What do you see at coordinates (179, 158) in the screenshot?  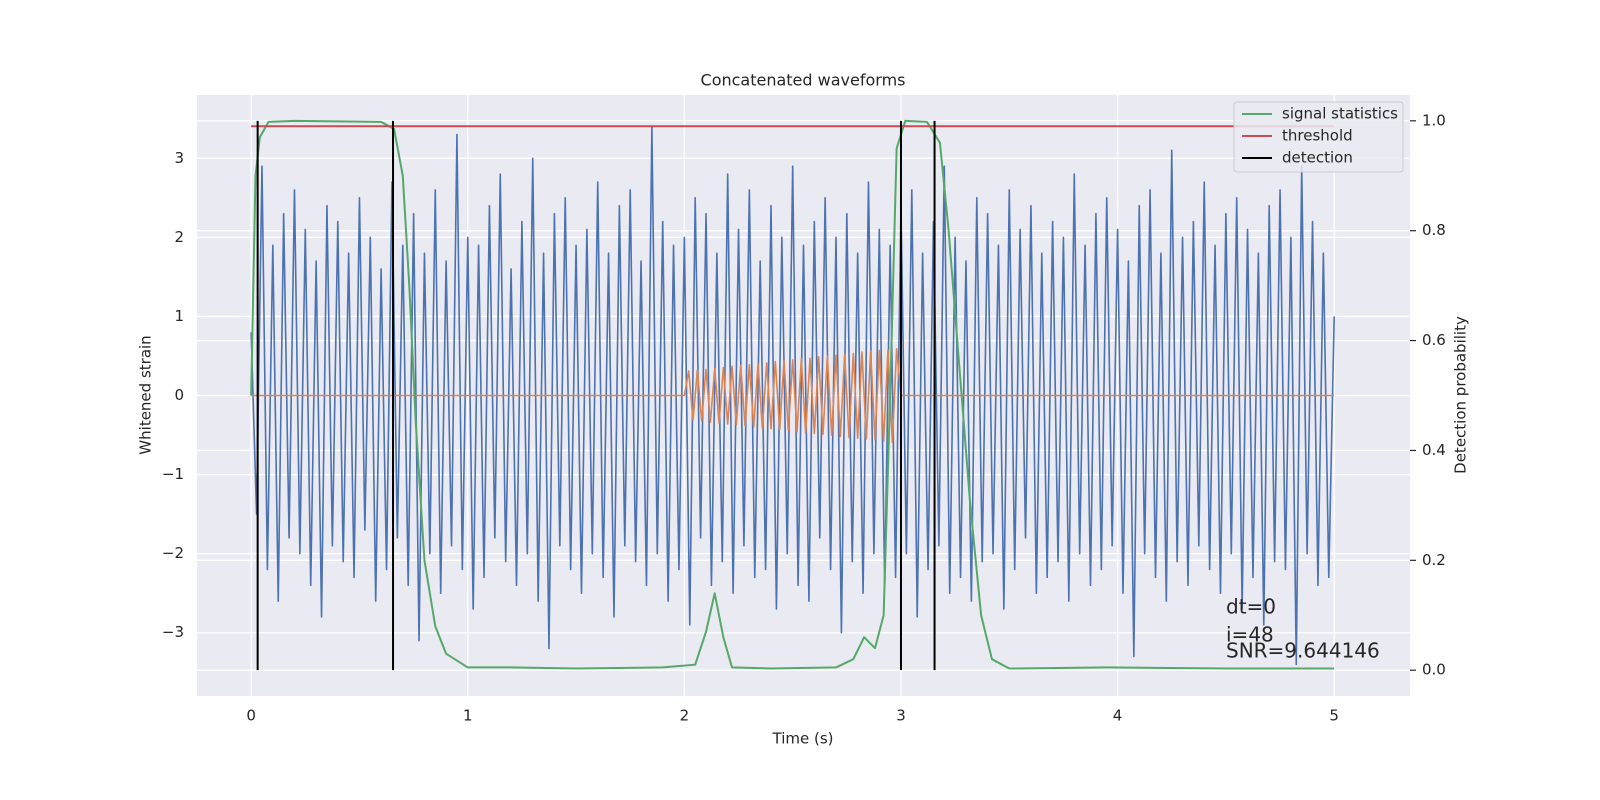 I see `y-tick-label: 3` at bounding box center [179, 158].